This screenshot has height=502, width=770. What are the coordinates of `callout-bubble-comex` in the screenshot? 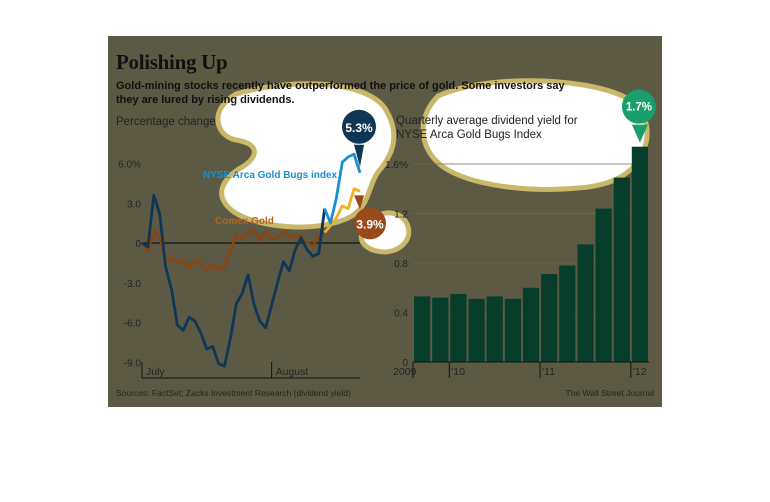 It's located at (370, 223).